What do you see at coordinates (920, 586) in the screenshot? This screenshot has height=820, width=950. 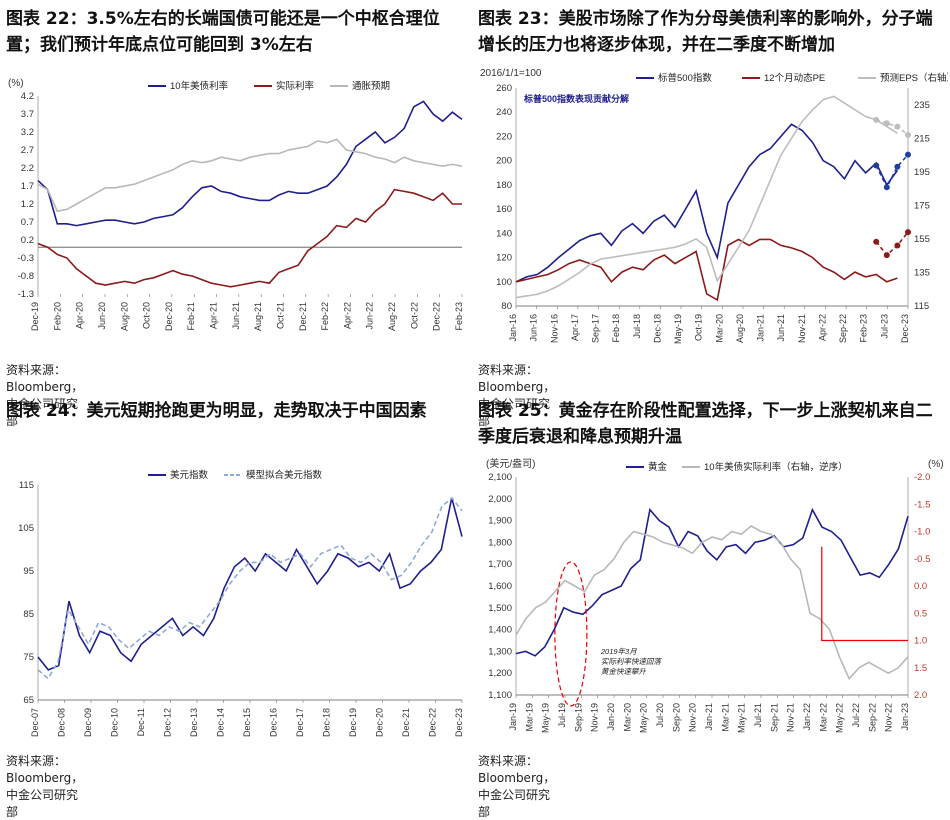 I see `y2-tick-label: 0.0` at bounding box center [920, 586].